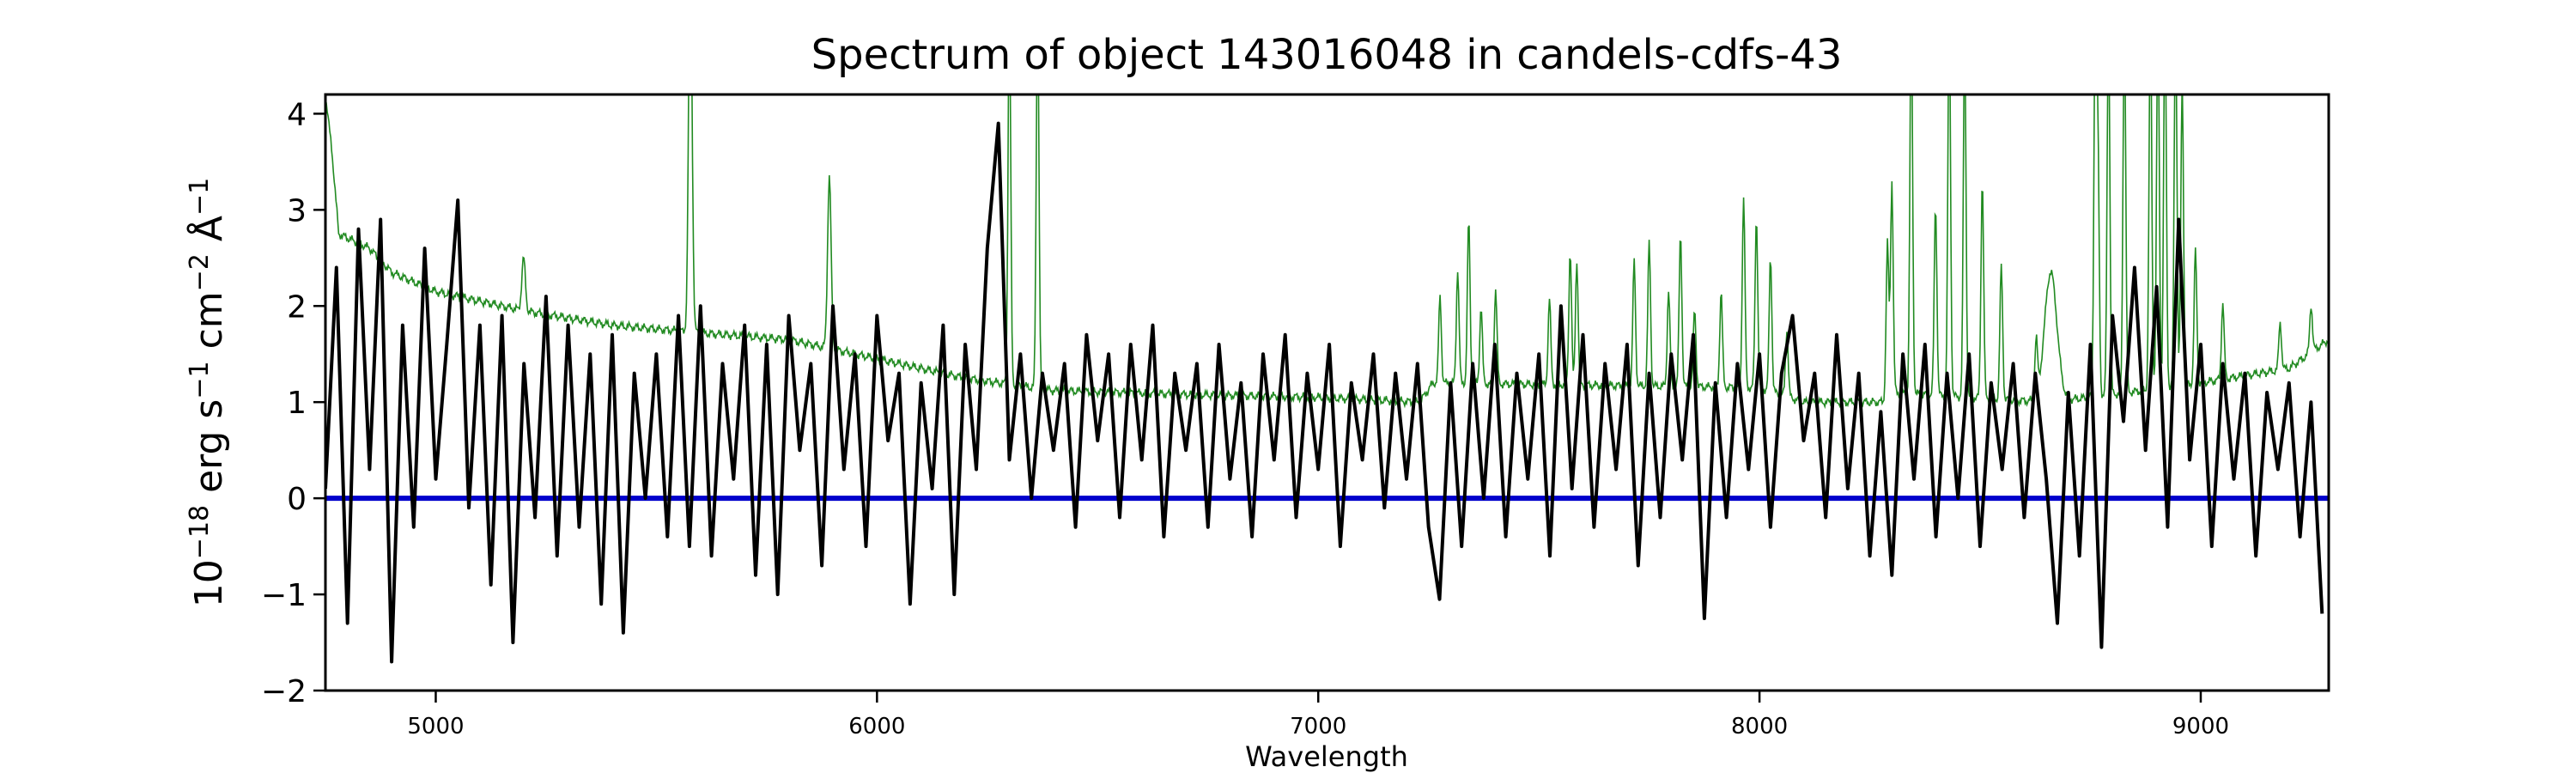 This screenshot has height=773, width=2576. What do you see at coordinates (208, 234) in the screenshot?
I see `y-label-text: Å` at bounding box center [208, 234].